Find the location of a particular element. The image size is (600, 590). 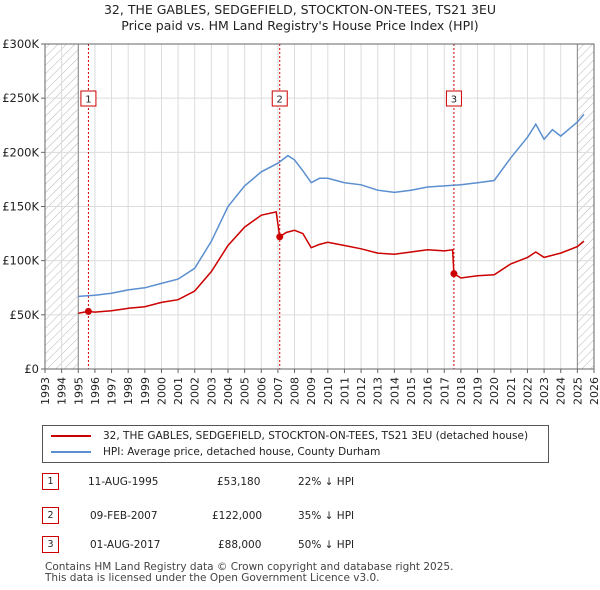

x-tick-label: 1994 is located at coordinates (62, 391).